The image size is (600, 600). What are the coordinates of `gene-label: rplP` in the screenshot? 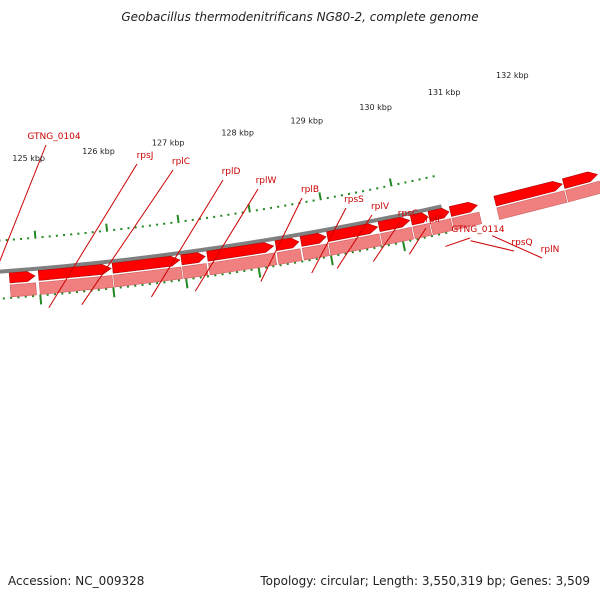 It's located at (434, 220).